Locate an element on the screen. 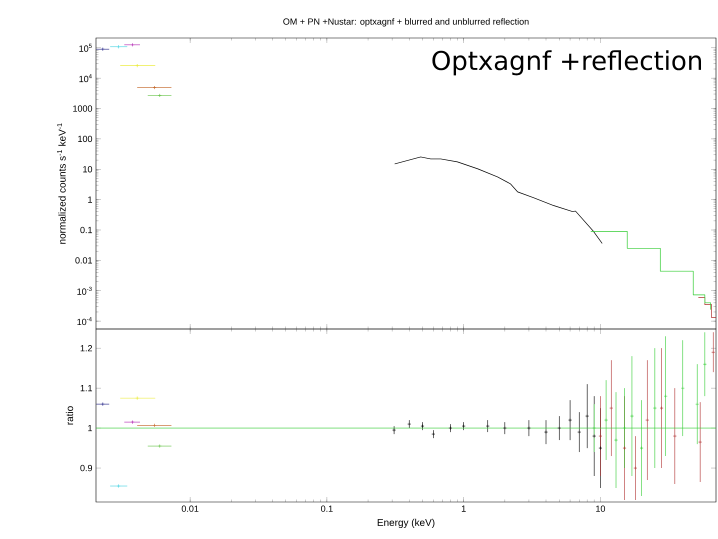  x-axis-title: Energy (keV) is located at coordinates (406, 523).